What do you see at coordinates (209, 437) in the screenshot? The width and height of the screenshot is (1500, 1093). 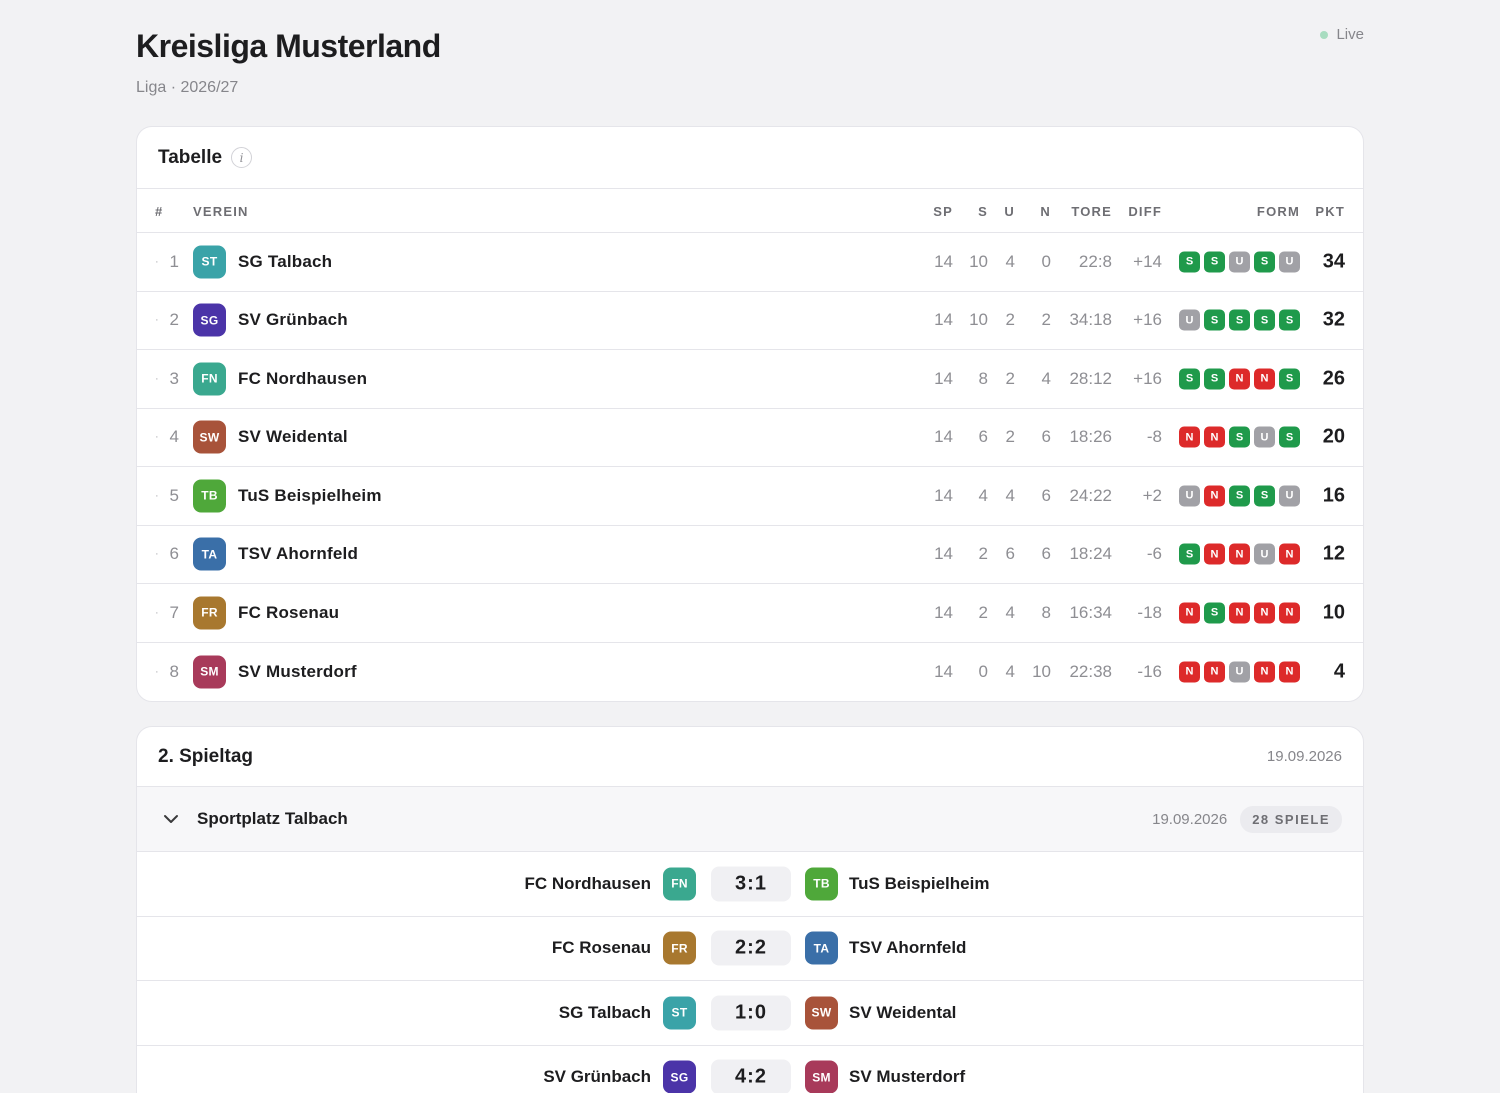 I see `club-badge: SW` at bounding box center [209, 437].